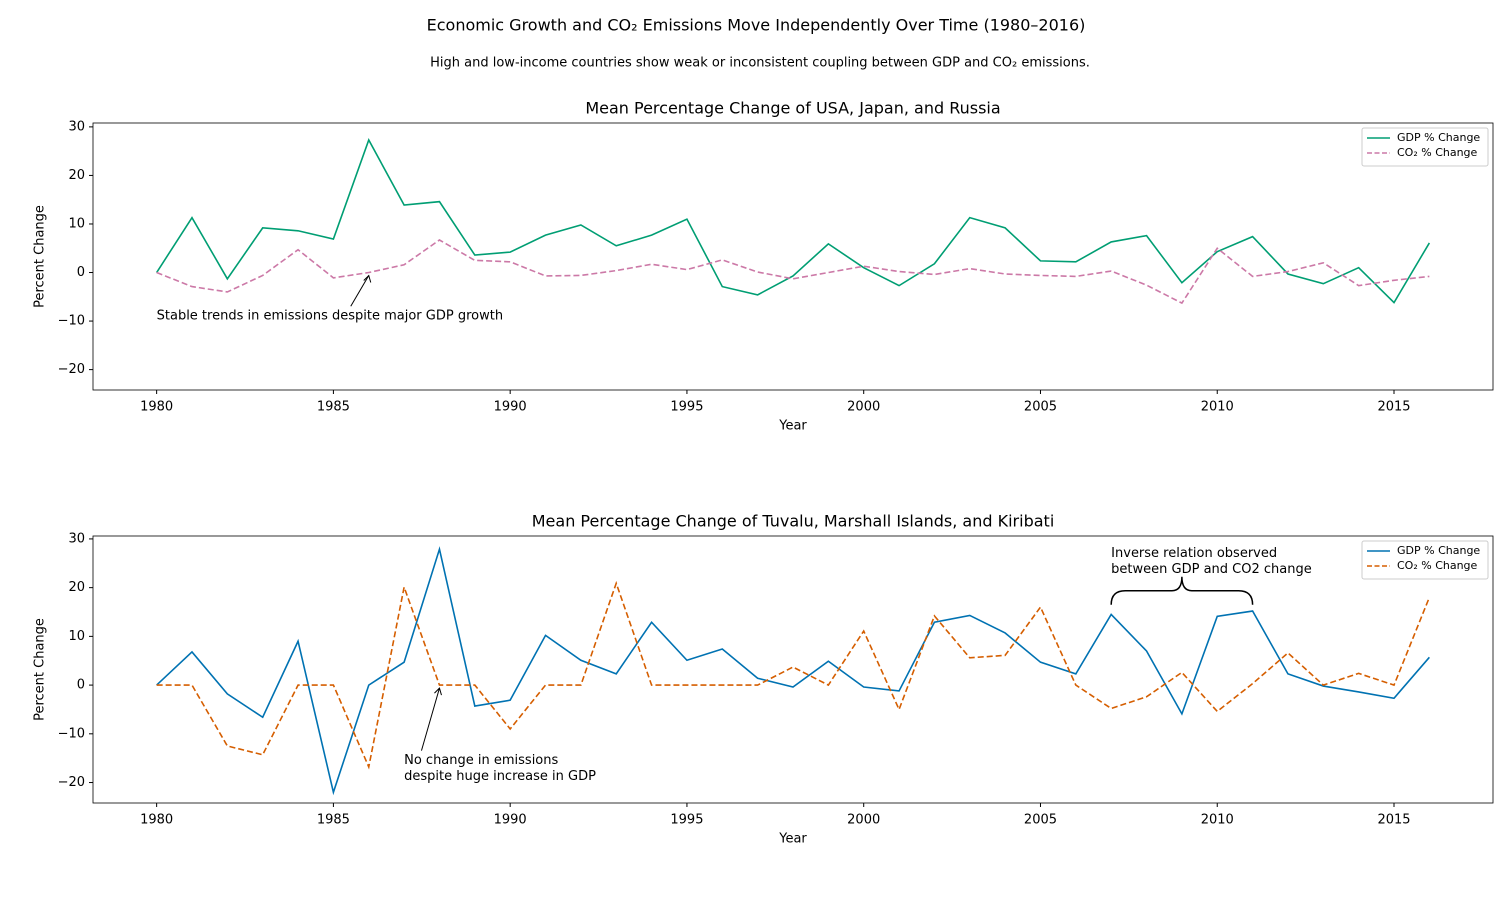 The image size is (1512, 909). What do you see at coordinates (793, 272) in the screenshot?
I see `series-line` at bounding box center [793, 272].